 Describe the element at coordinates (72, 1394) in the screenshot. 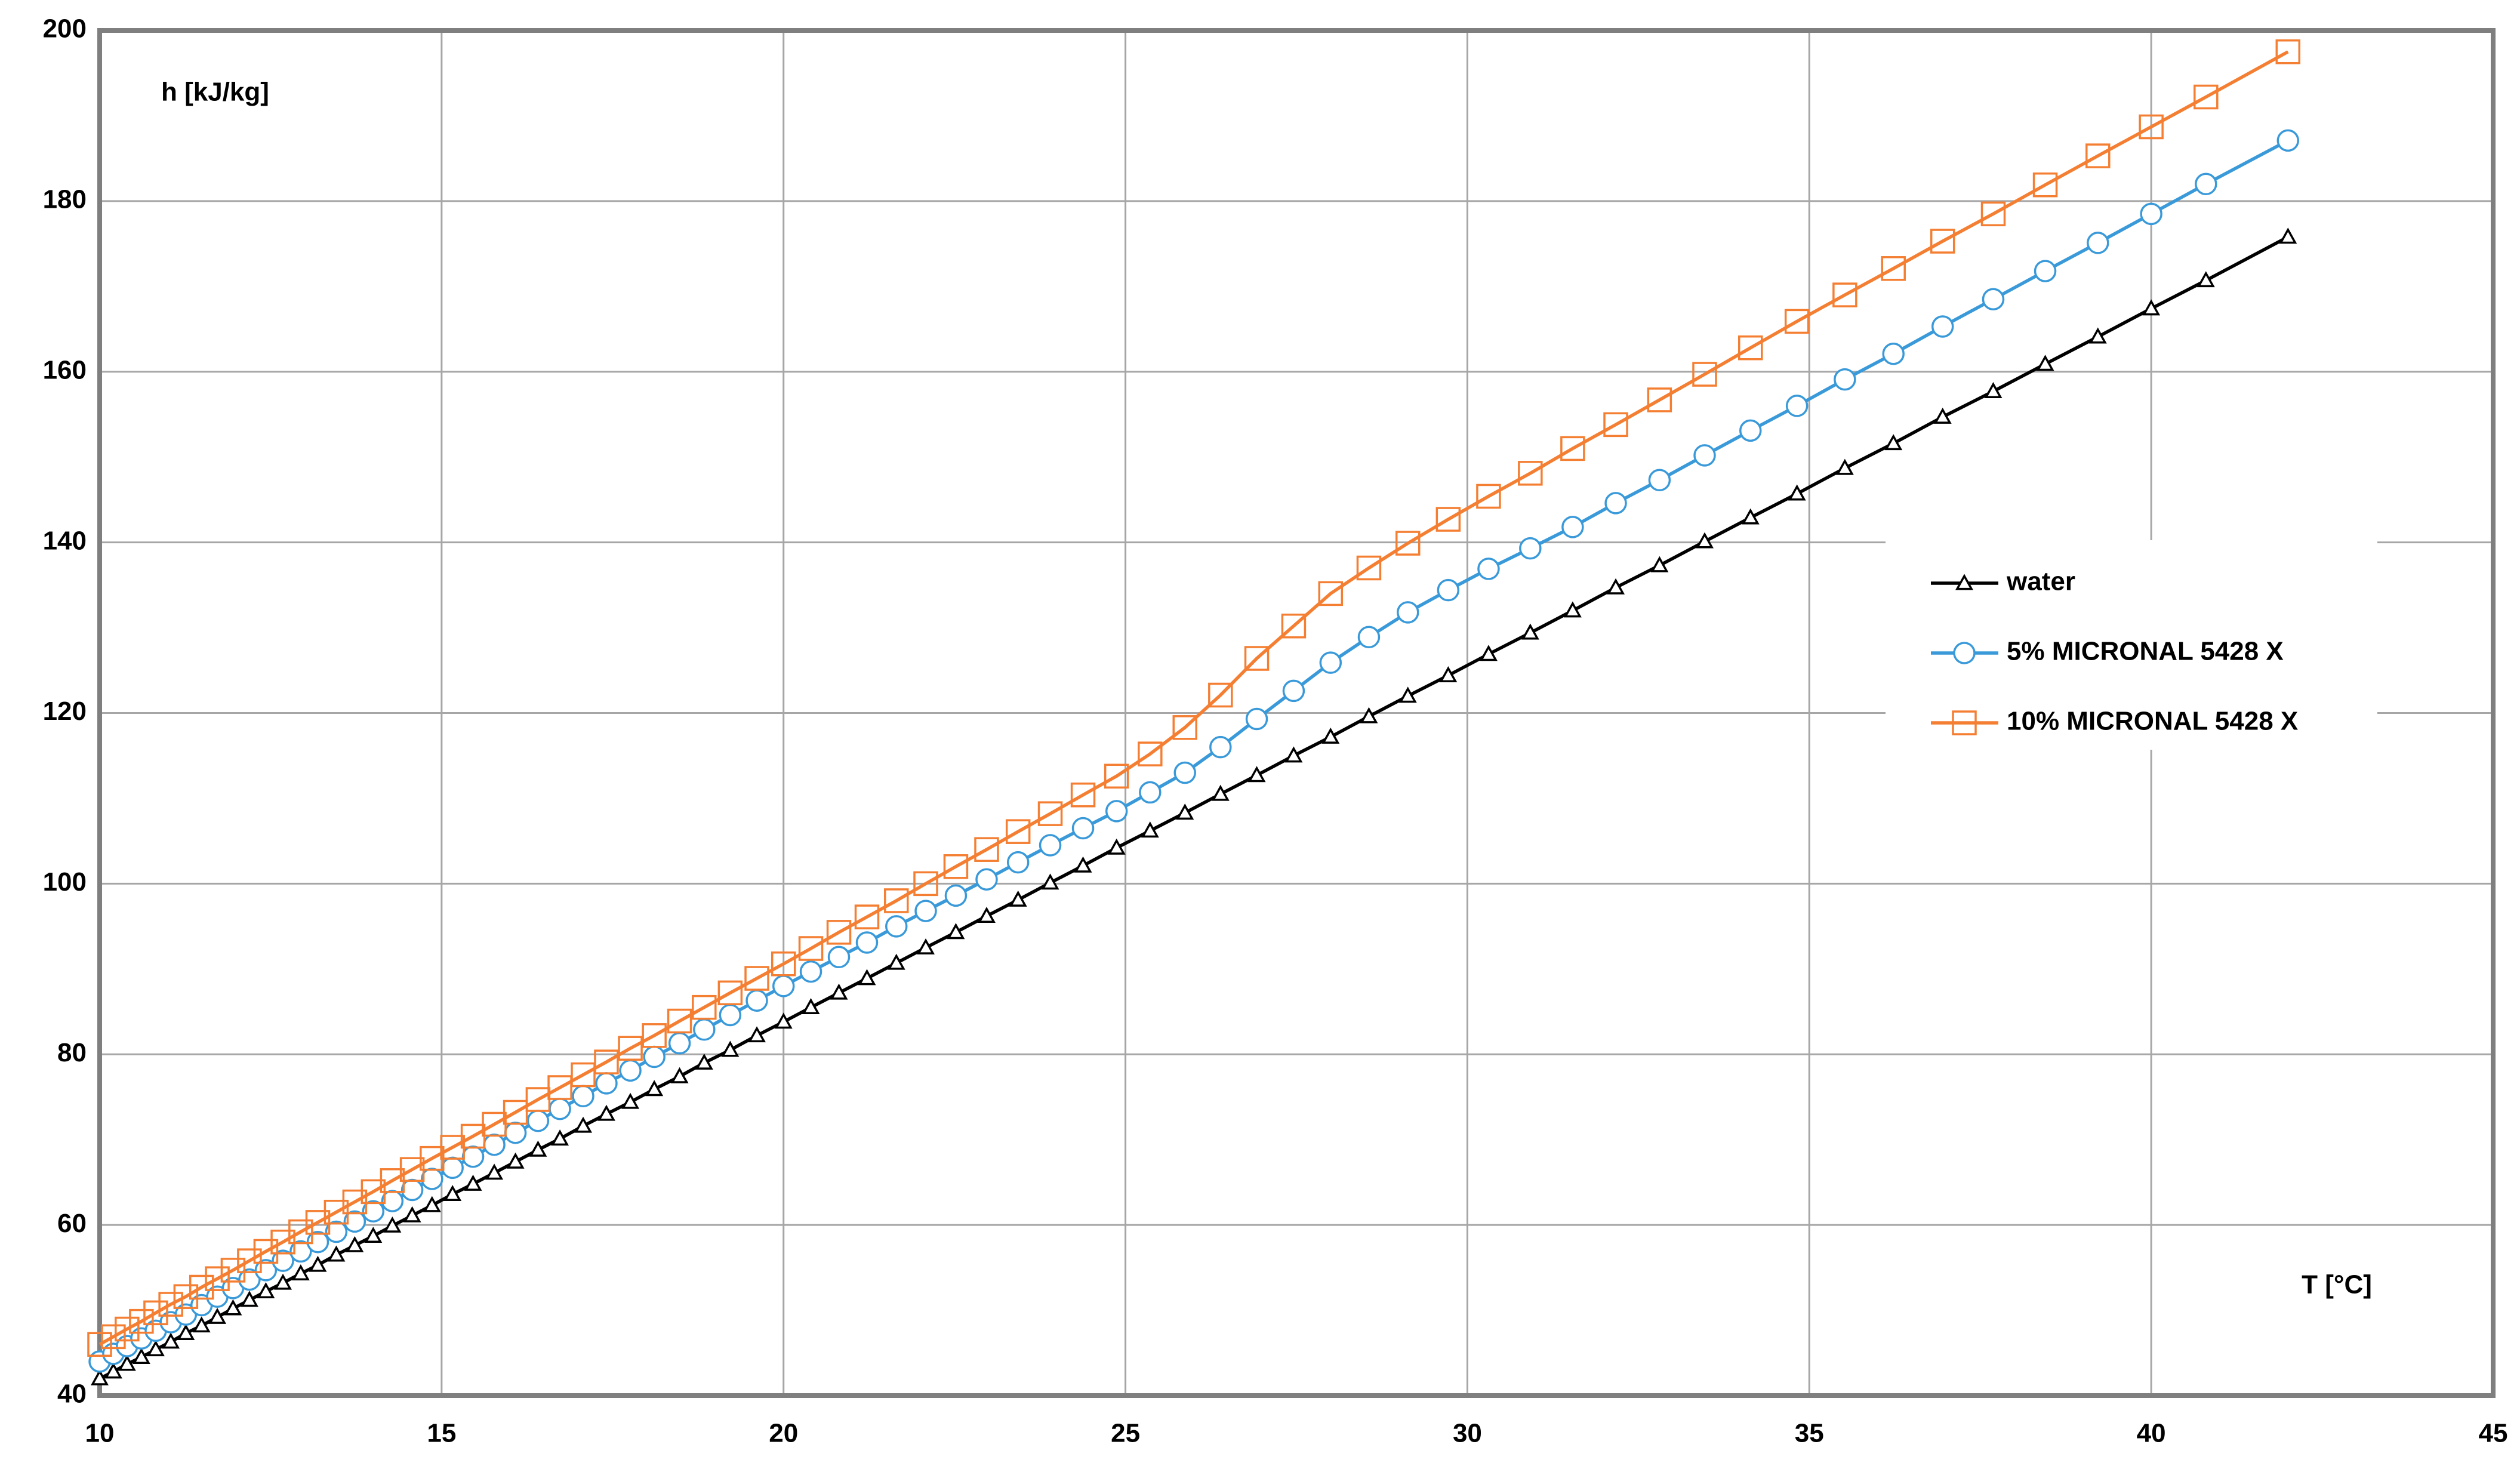

I see `y-tick-label: 40` at that location.